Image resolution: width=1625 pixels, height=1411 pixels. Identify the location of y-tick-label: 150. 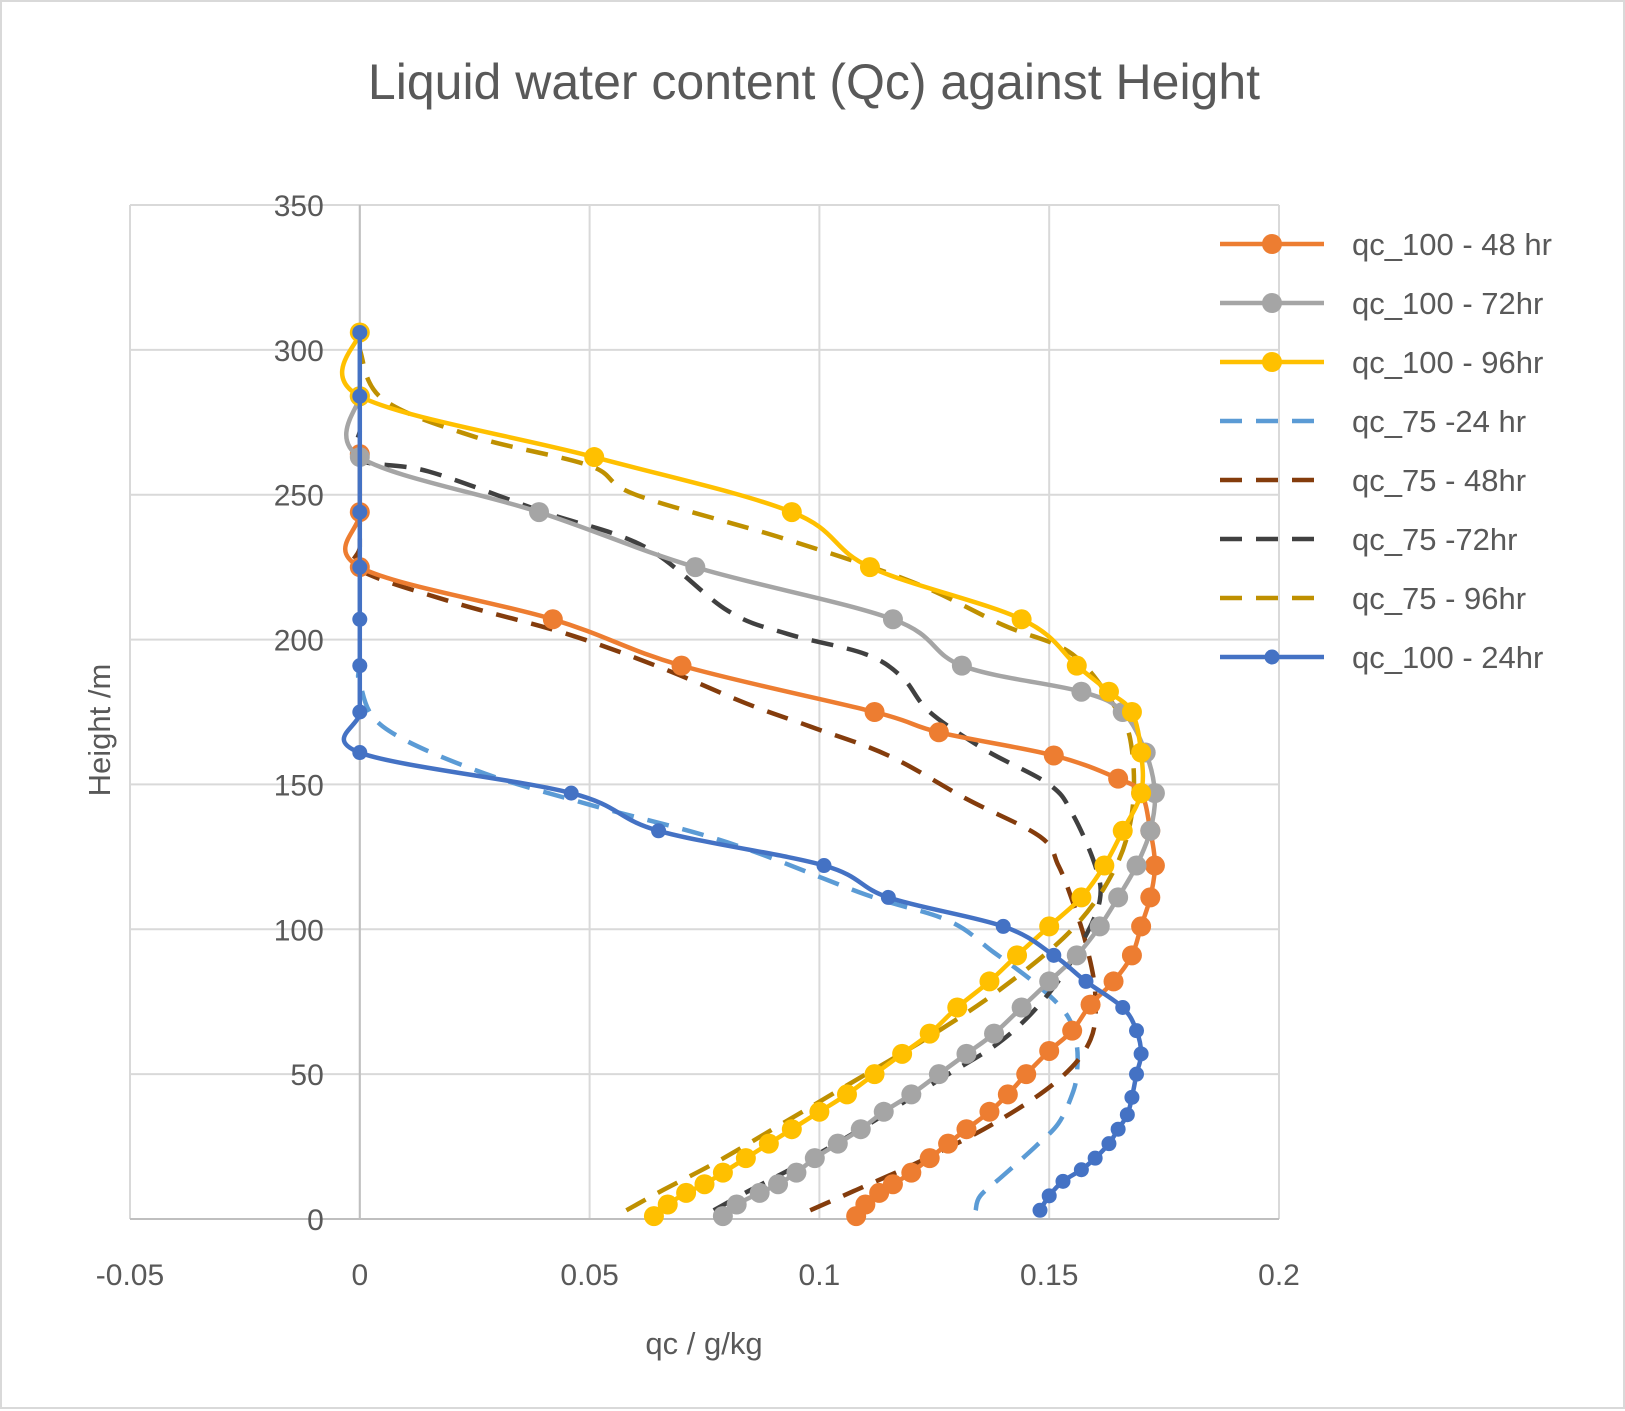
(299, 785).